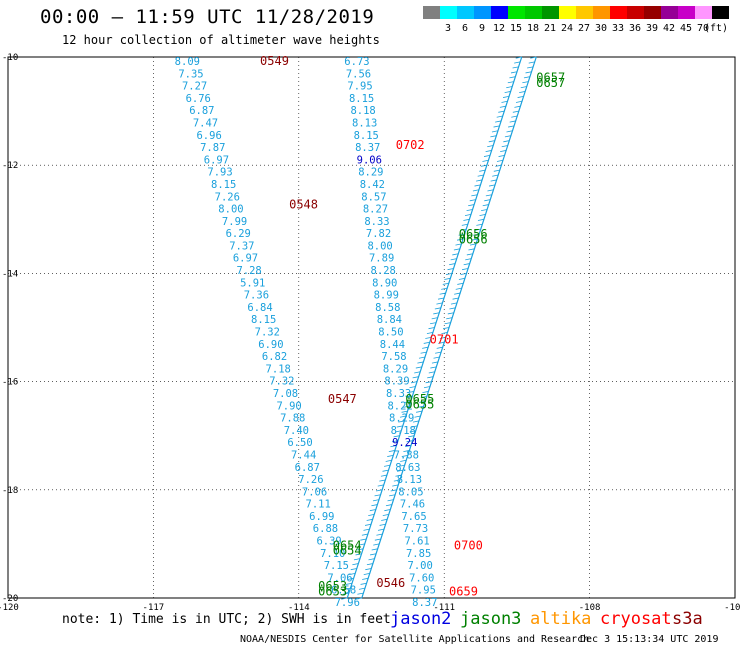  Describe the element at coordinates (590, 608) in the screenshot. I see `x-tick-label: -108` at that location.